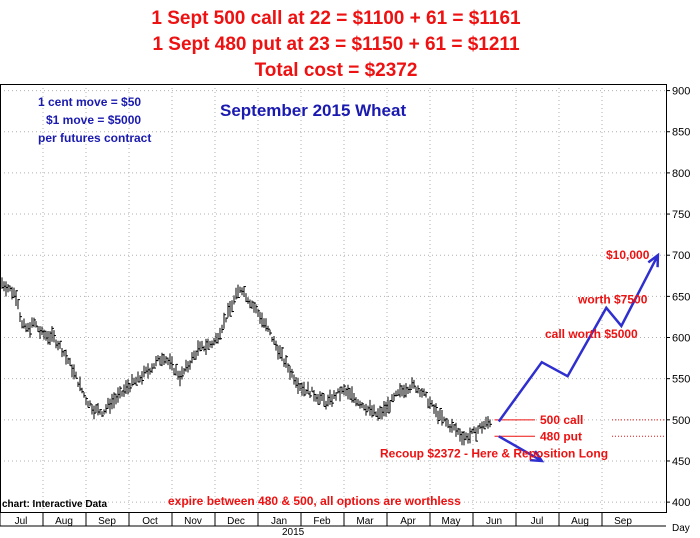 Image resolution: width=700 pixels, height=538 pixels. Describe the element at coordinates (313, 110) in the screenshot. I see `chart-title: September 2015 Wheat` at that location.